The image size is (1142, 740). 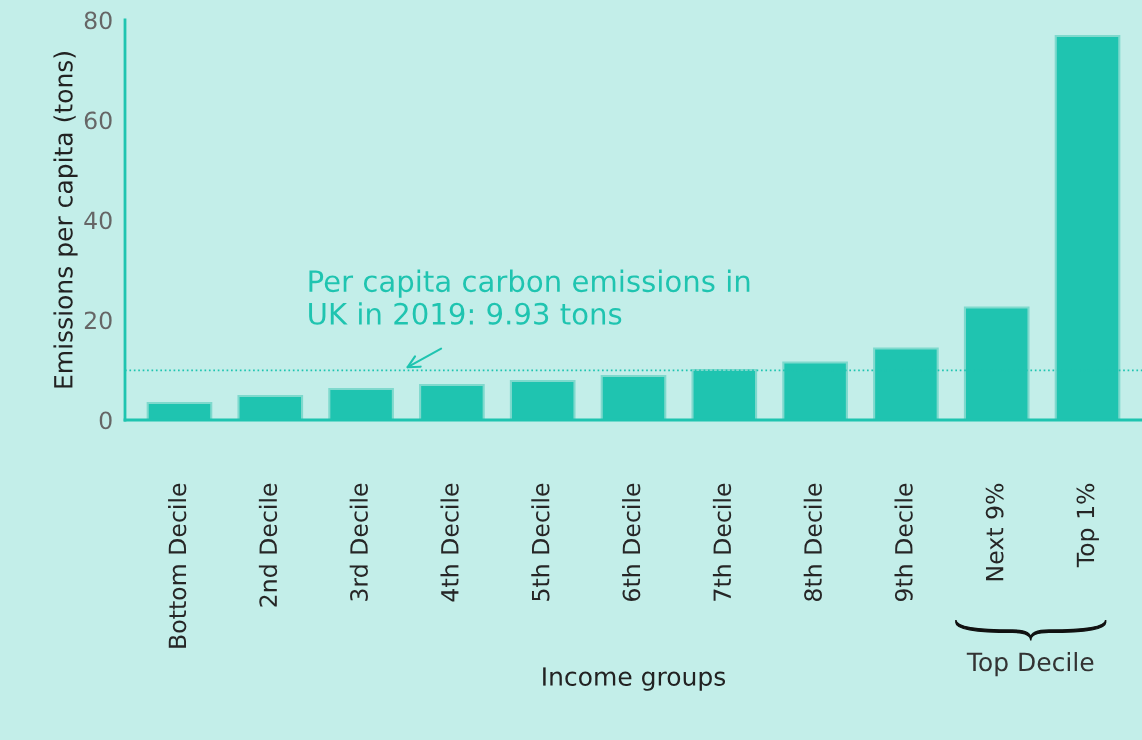 I want to click on ref-line-label: Per capita carbon emissions in UK in 2019: 9.93 tons, so click(x=529, y=297).